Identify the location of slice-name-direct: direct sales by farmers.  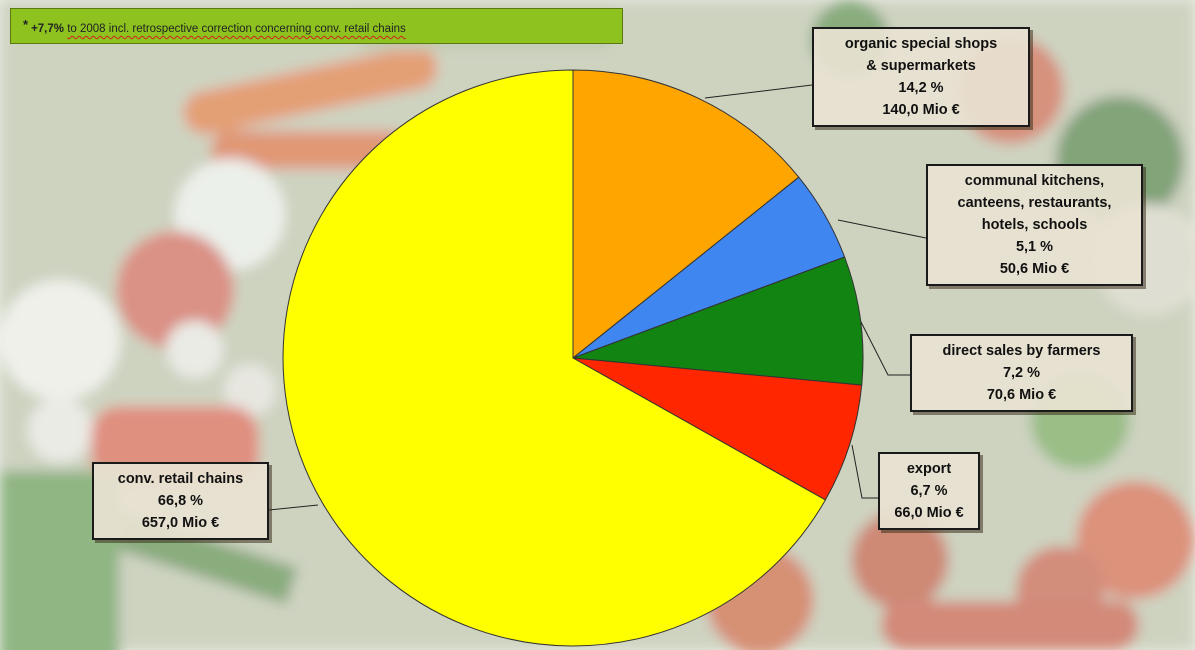
(1021, 351).